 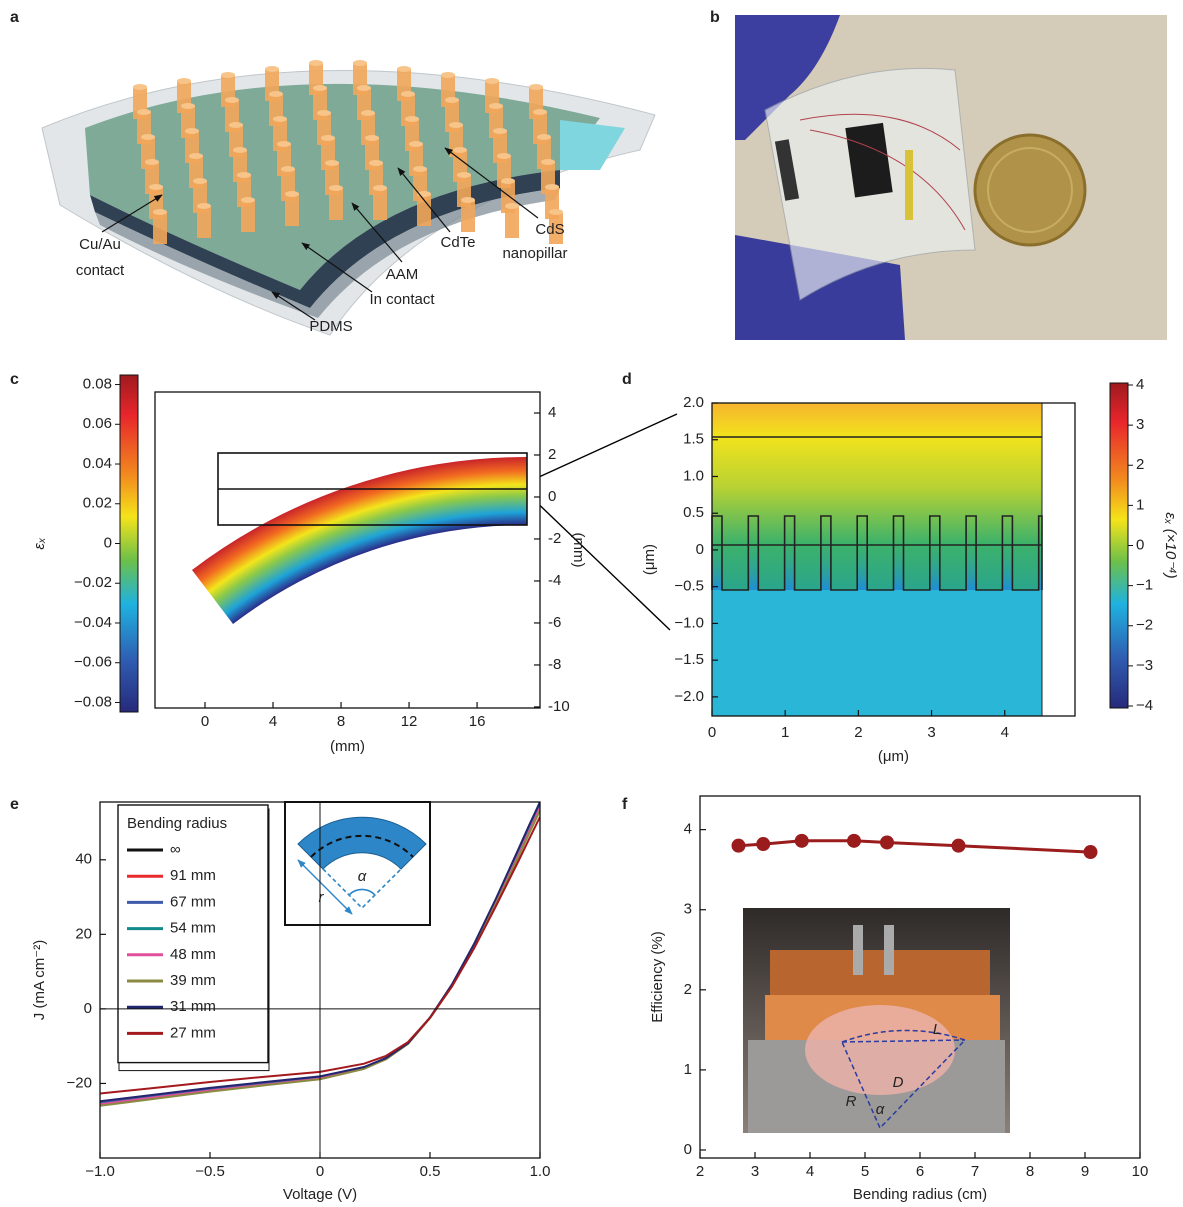 I want to click on panel-letter: c, so click(x=14, y=379).